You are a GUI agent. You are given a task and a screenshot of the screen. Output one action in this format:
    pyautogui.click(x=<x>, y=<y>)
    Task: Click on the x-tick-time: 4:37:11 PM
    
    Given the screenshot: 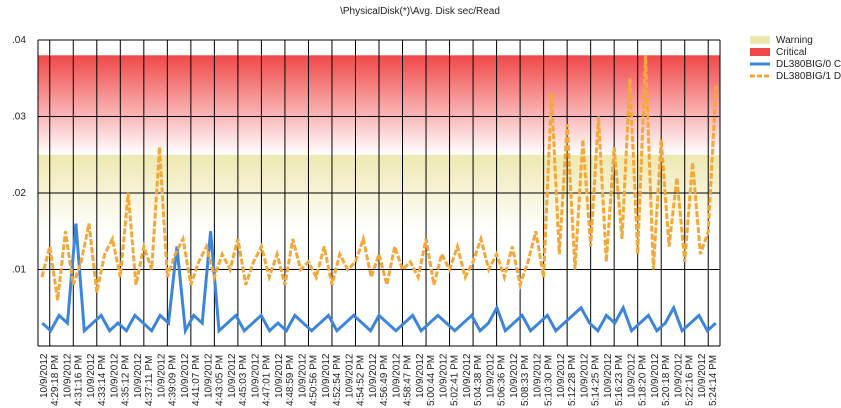 What is the action you would take?
    pyautogui.click(x=149, y=381)
    